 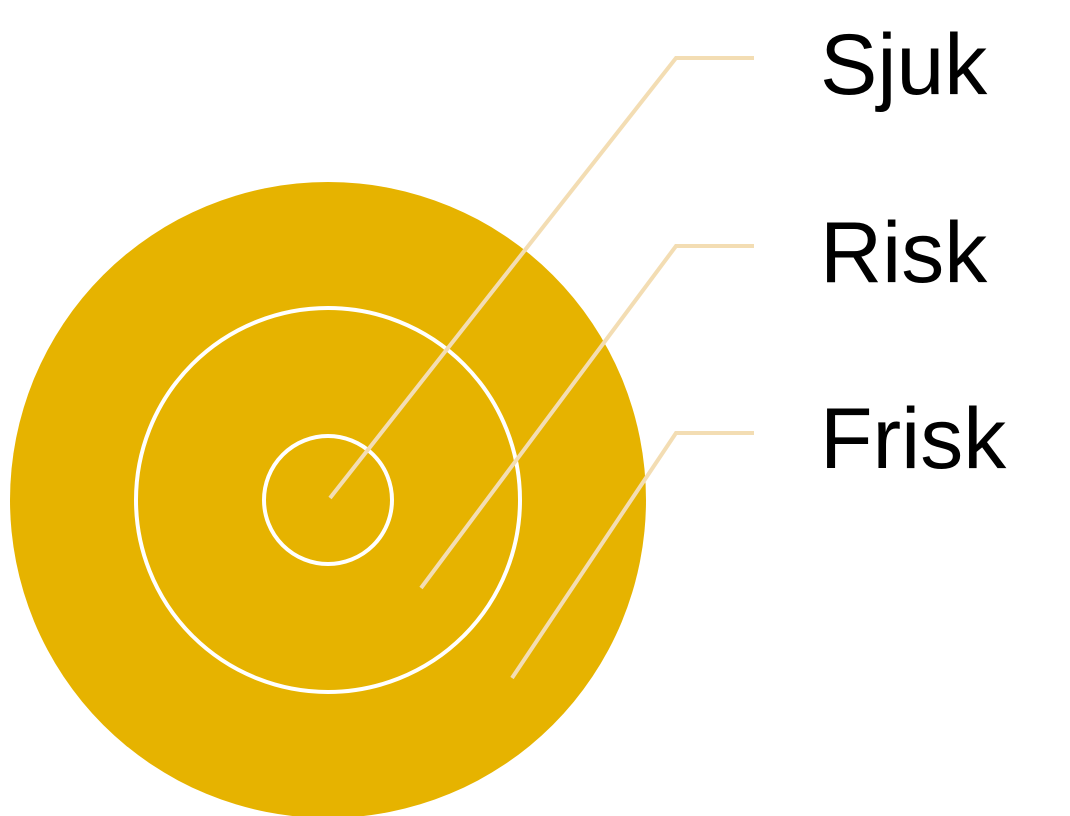 I want to click on label-sjuk: Sjuk, so click(x=904, y=65).